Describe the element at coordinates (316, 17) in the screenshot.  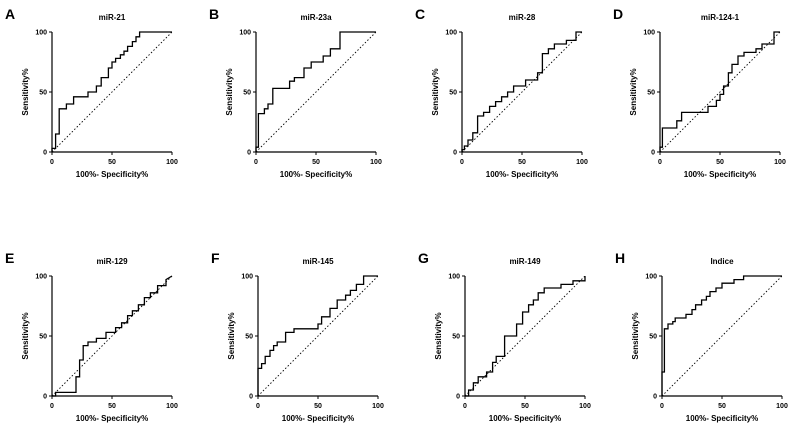
I see `chart-title: miR-23a` at that location.